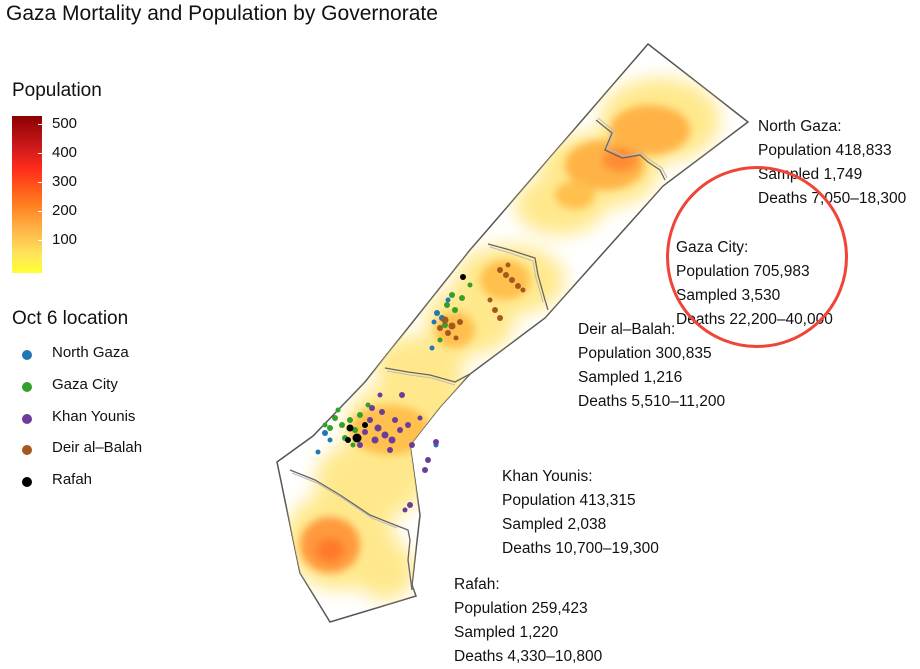 This screenshot has height=669, width=920. I want to click on governorate-name: North Gaza:, so click(800, 126).